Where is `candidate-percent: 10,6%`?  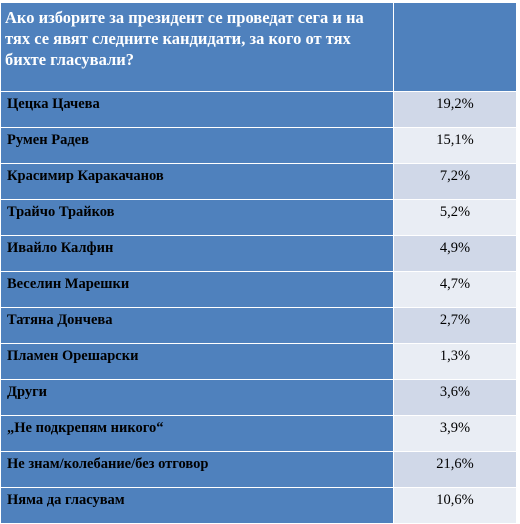 candidate-percent: 10,6% is located at coordinates (455, 505).